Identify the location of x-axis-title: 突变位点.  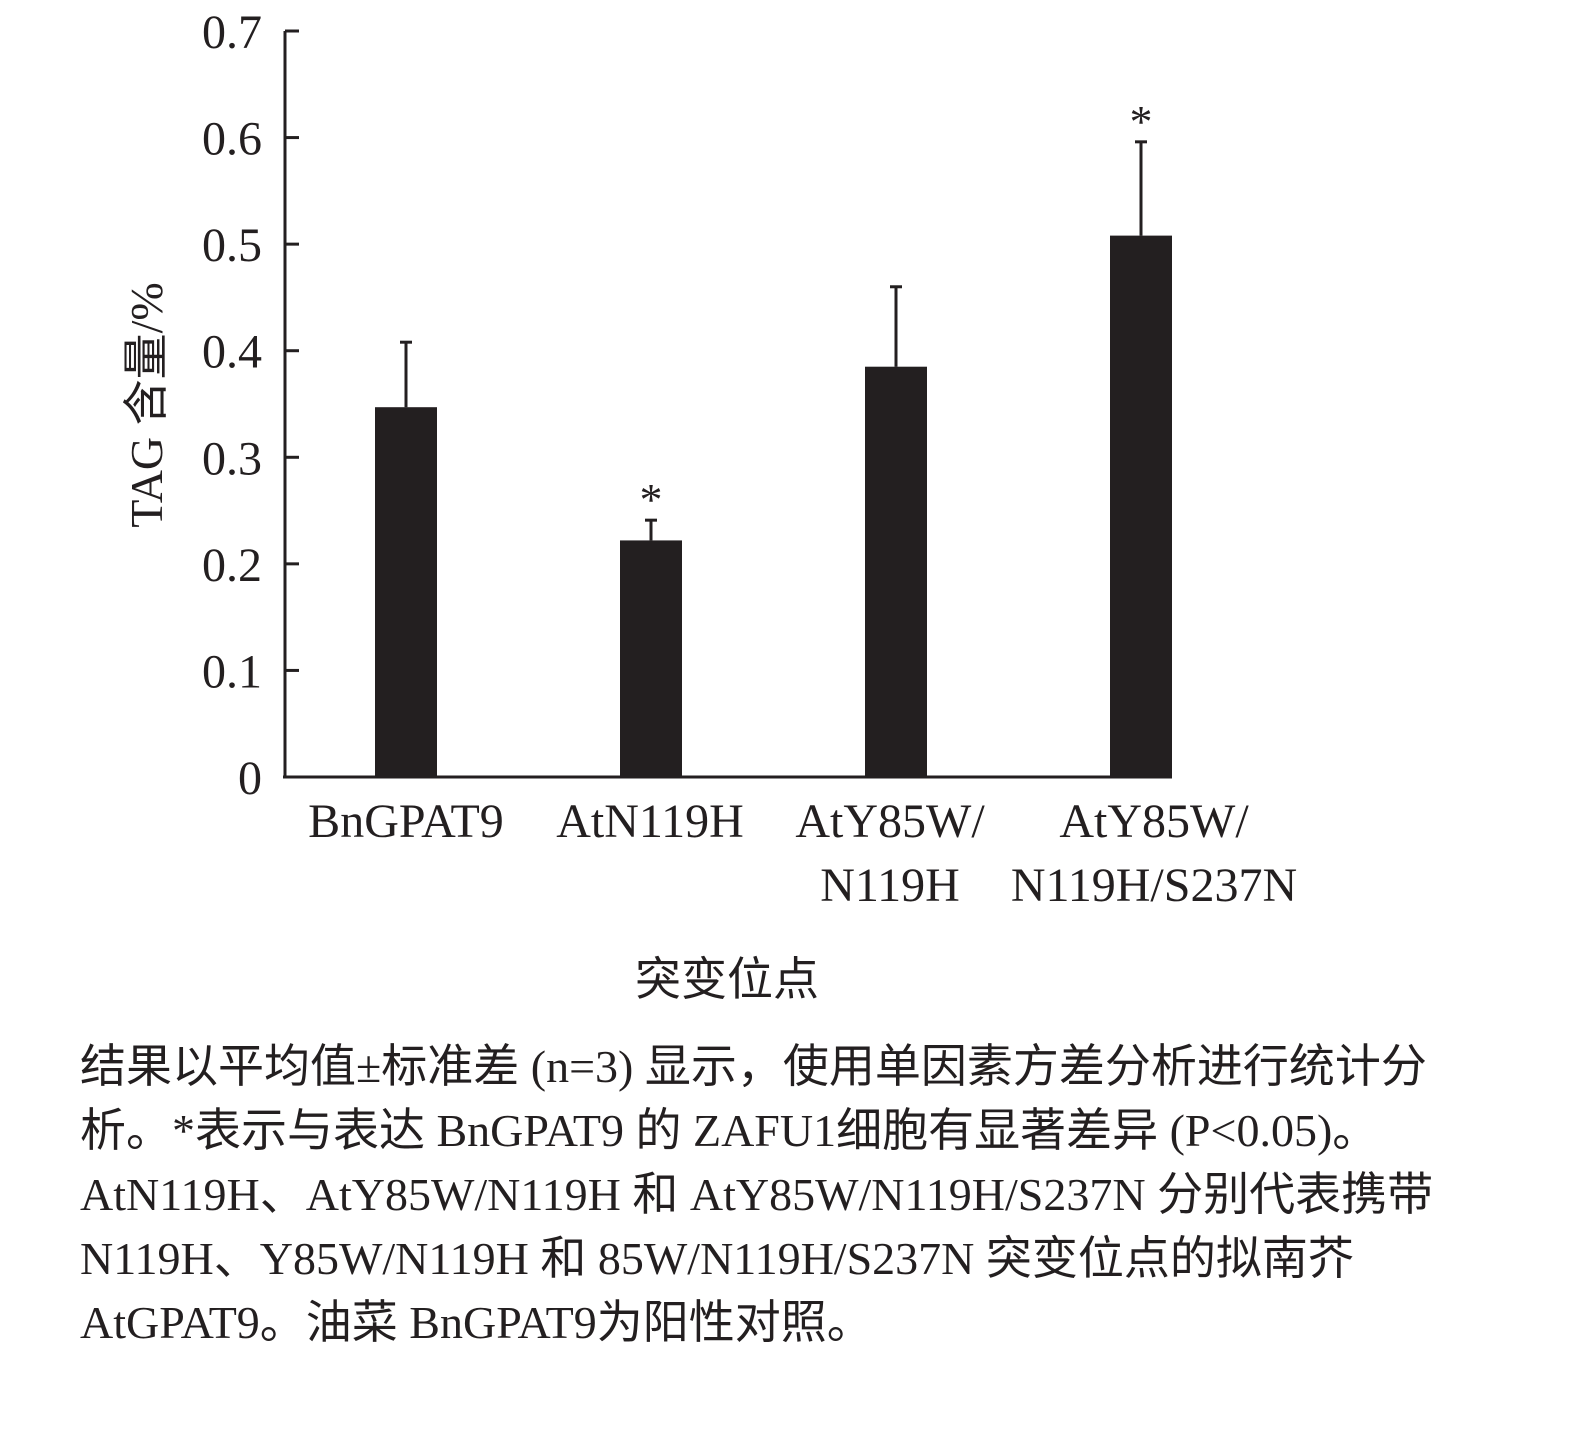
(727, 979).